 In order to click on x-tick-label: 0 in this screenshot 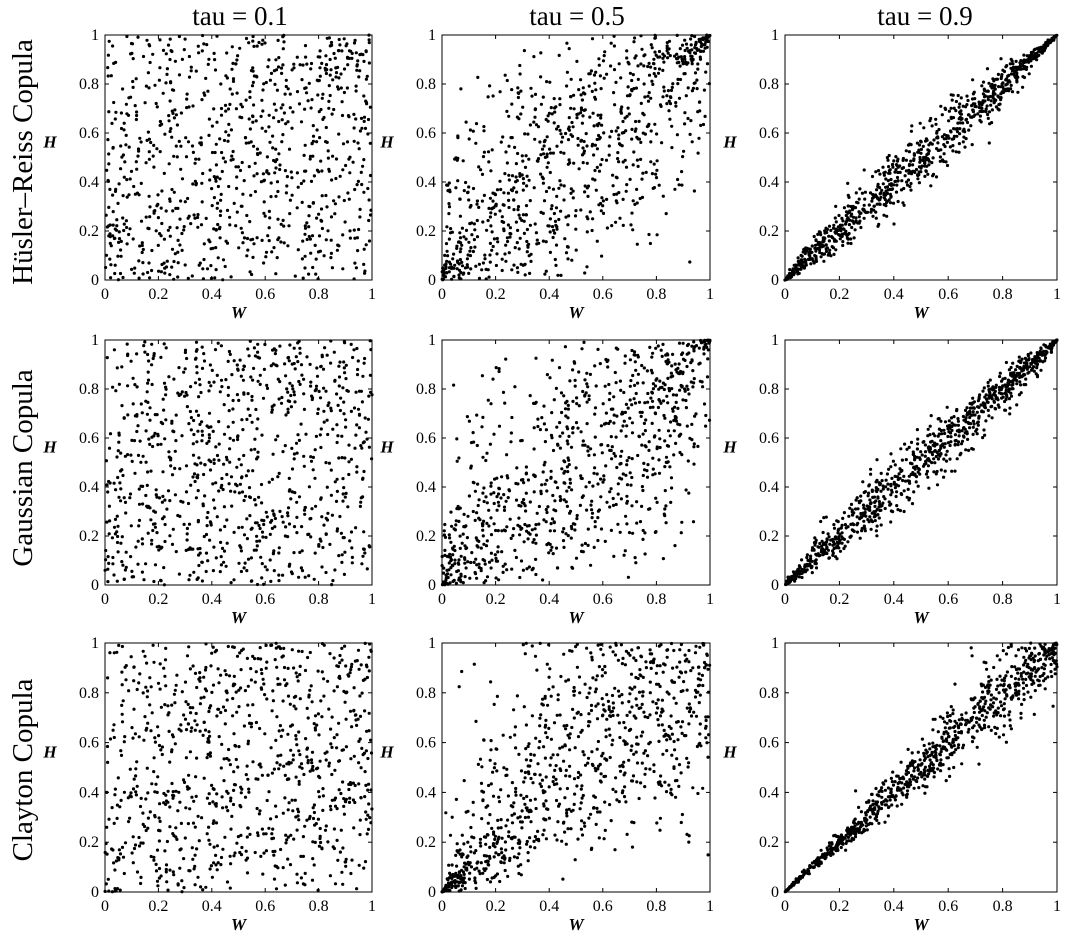, I will do `click(105, 294)`.